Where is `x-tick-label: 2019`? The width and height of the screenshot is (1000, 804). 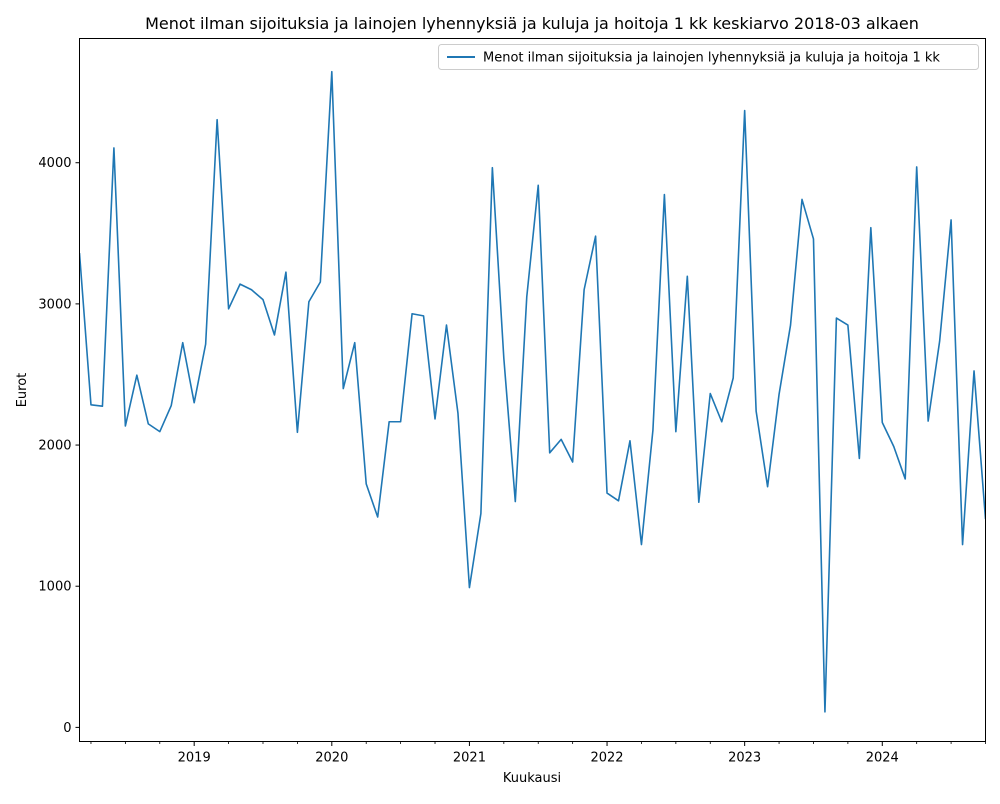 x-tick-label: 2019 is located at coordinates (194, 758).